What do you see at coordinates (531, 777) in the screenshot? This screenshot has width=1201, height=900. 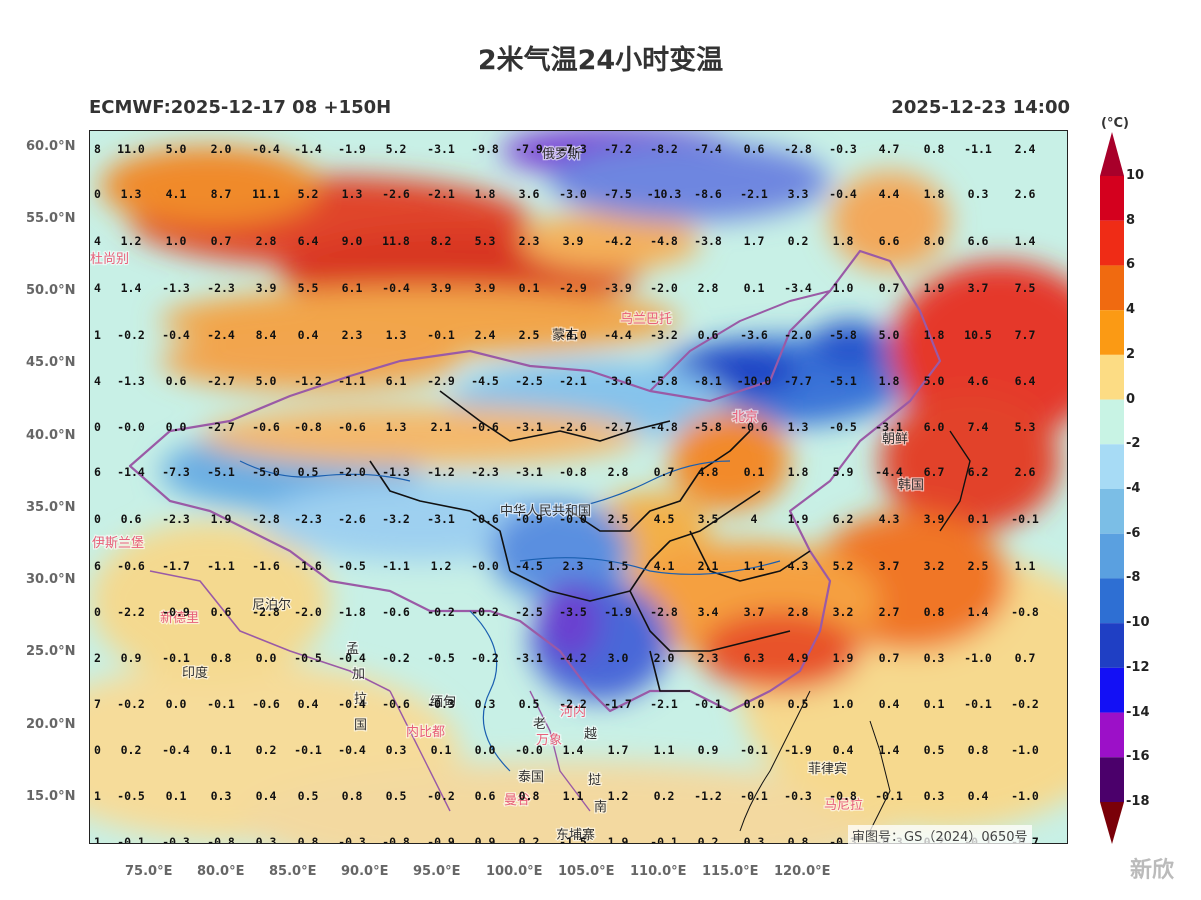 I see `place-label: 泰国` at bounding box center [531, 777].